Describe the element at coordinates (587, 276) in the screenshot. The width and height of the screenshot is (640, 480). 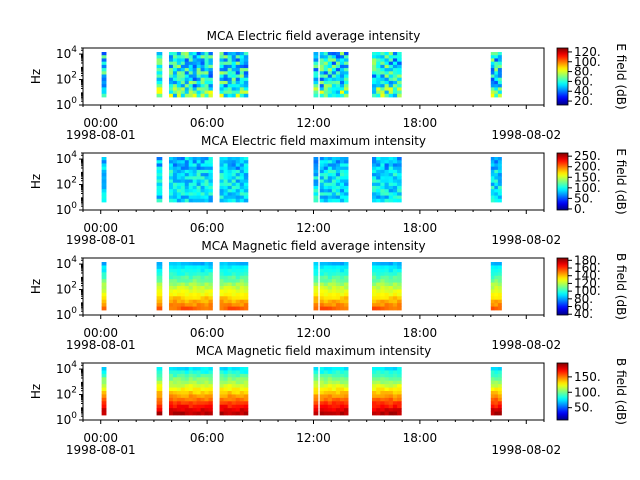
I see `colorbar-tick-label: 140.` at that location.